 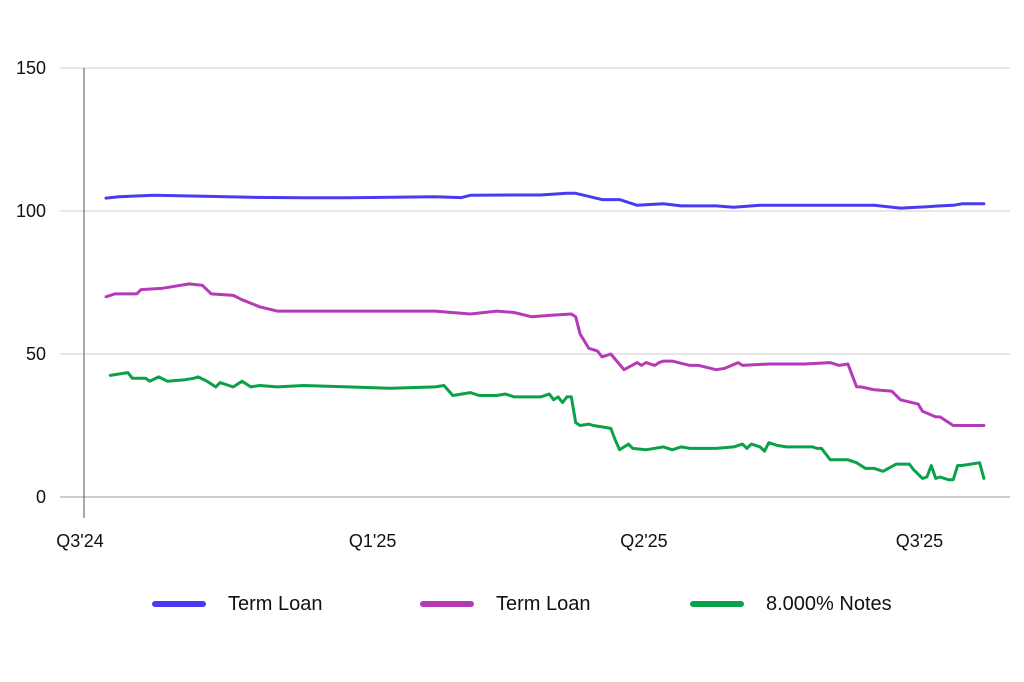 What do you see at coordinates (499, 541) in the screenshot?
I see `x-tick-labels: Q3'24 Q1'25 Q2'25 Q3'25` at bounding box center [499, 541].